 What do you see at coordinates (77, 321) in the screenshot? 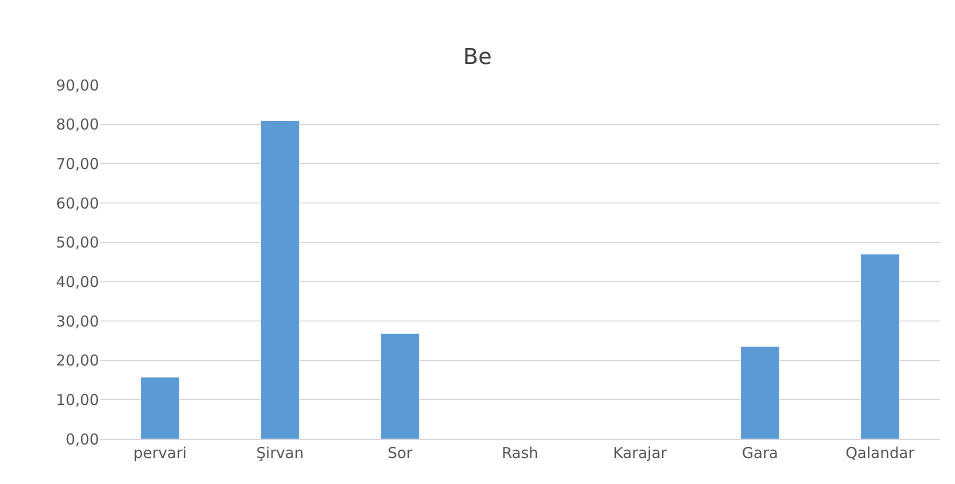
I see `y-tick-label: 30,00` at bounding box center [77, 321].